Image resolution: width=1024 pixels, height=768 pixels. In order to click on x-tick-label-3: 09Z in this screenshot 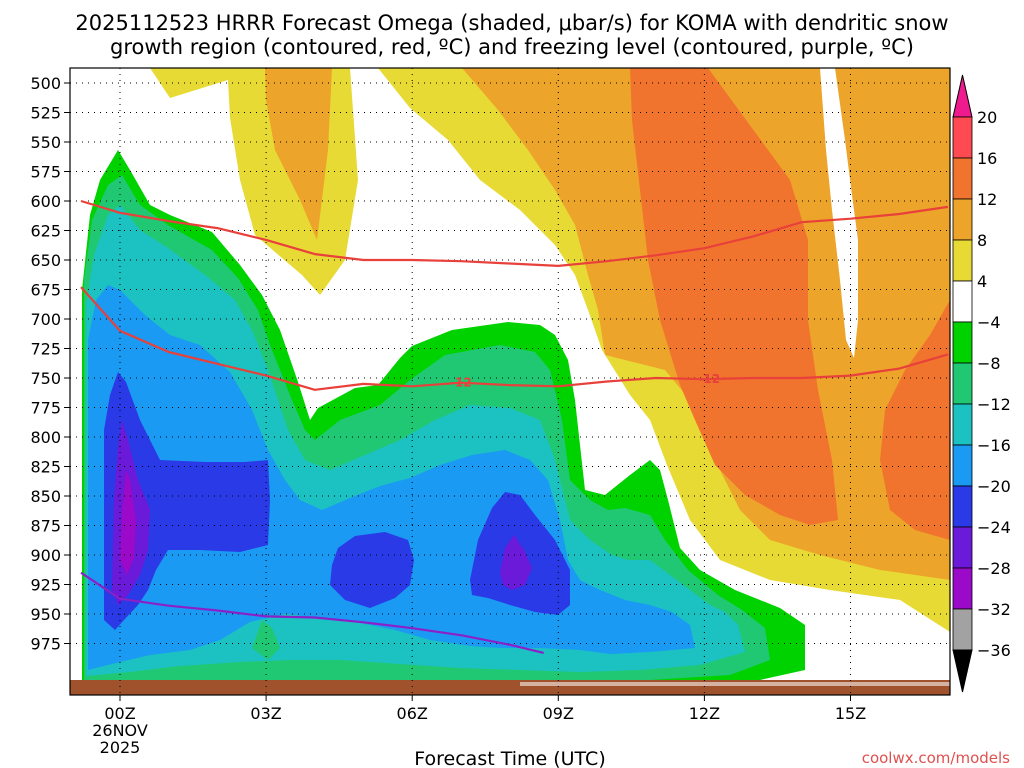, I will do `click(558, 713)`.